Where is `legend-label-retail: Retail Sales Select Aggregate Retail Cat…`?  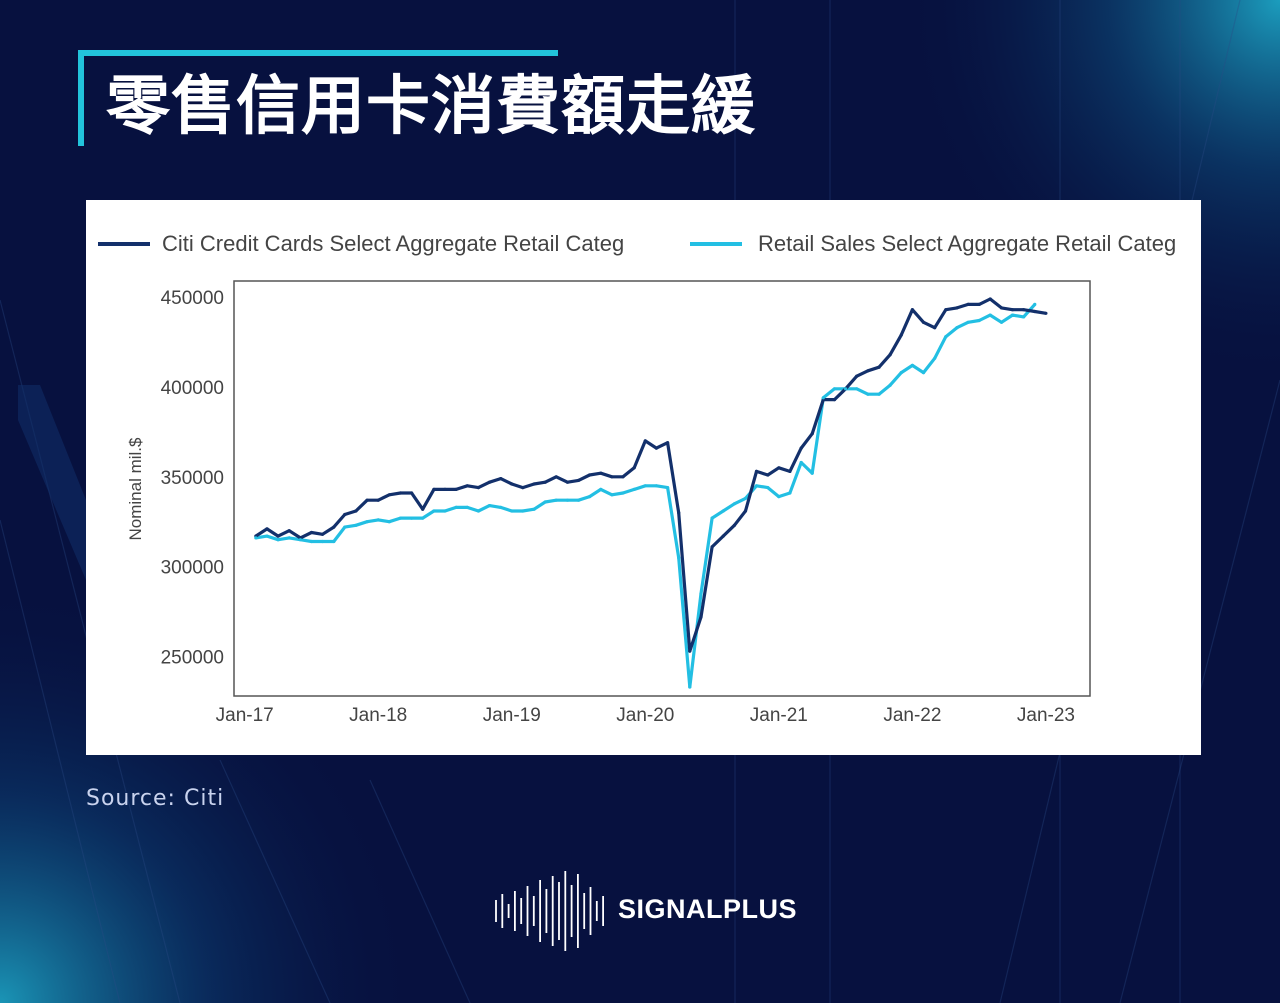 legend-label-retail: Retail Sales Select Aggregate Retail Cat… is located at coordinates (967, 243).